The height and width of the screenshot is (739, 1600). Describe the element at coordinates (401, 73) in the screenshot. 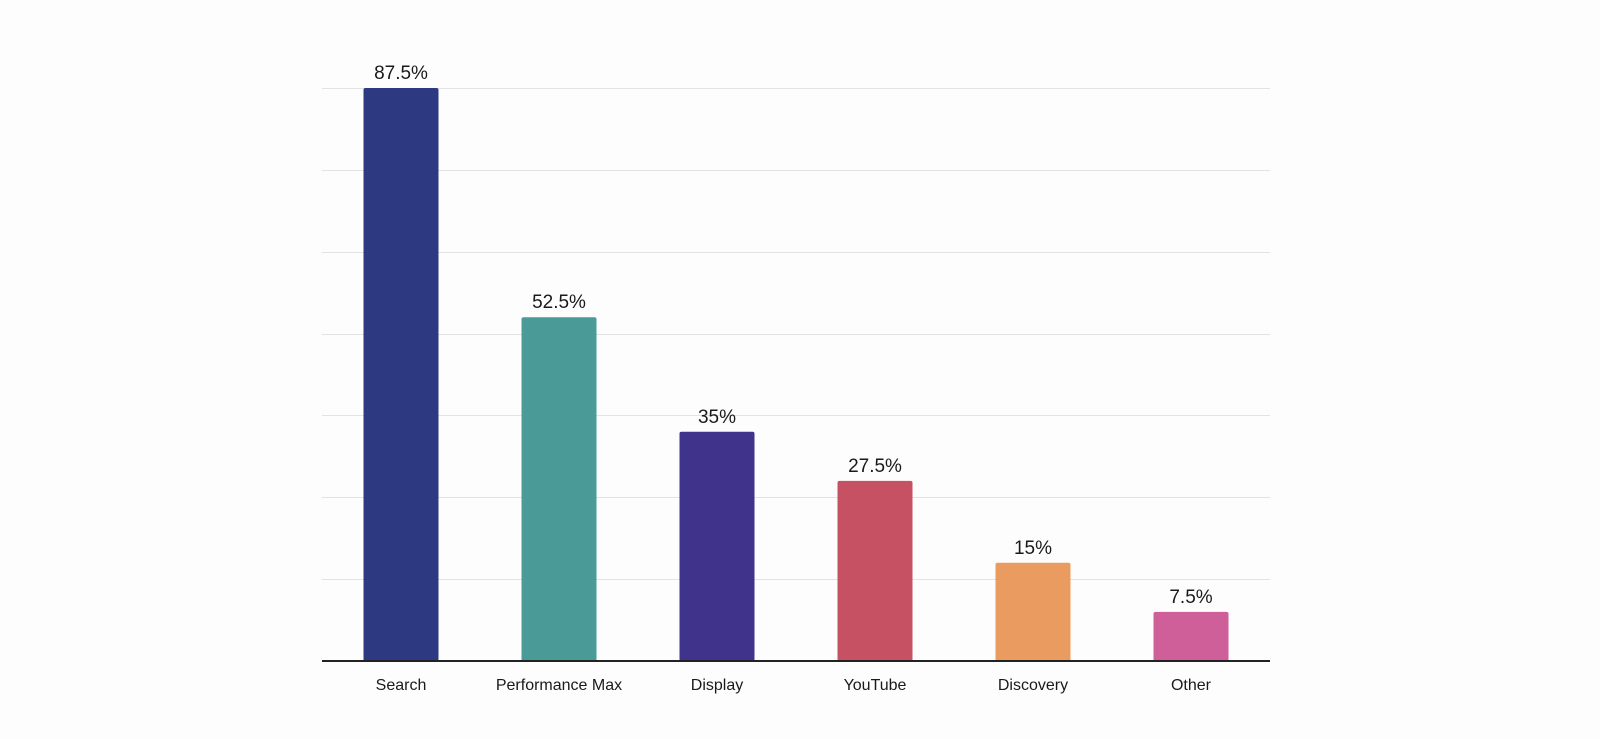

I see `value-label-search: 87.5%` at that location.